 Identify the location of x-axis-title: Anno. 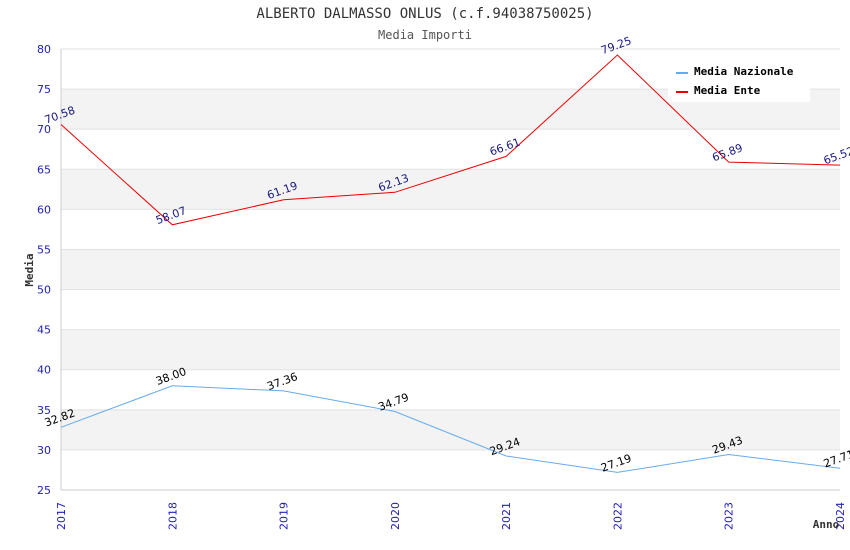
(826, 524).